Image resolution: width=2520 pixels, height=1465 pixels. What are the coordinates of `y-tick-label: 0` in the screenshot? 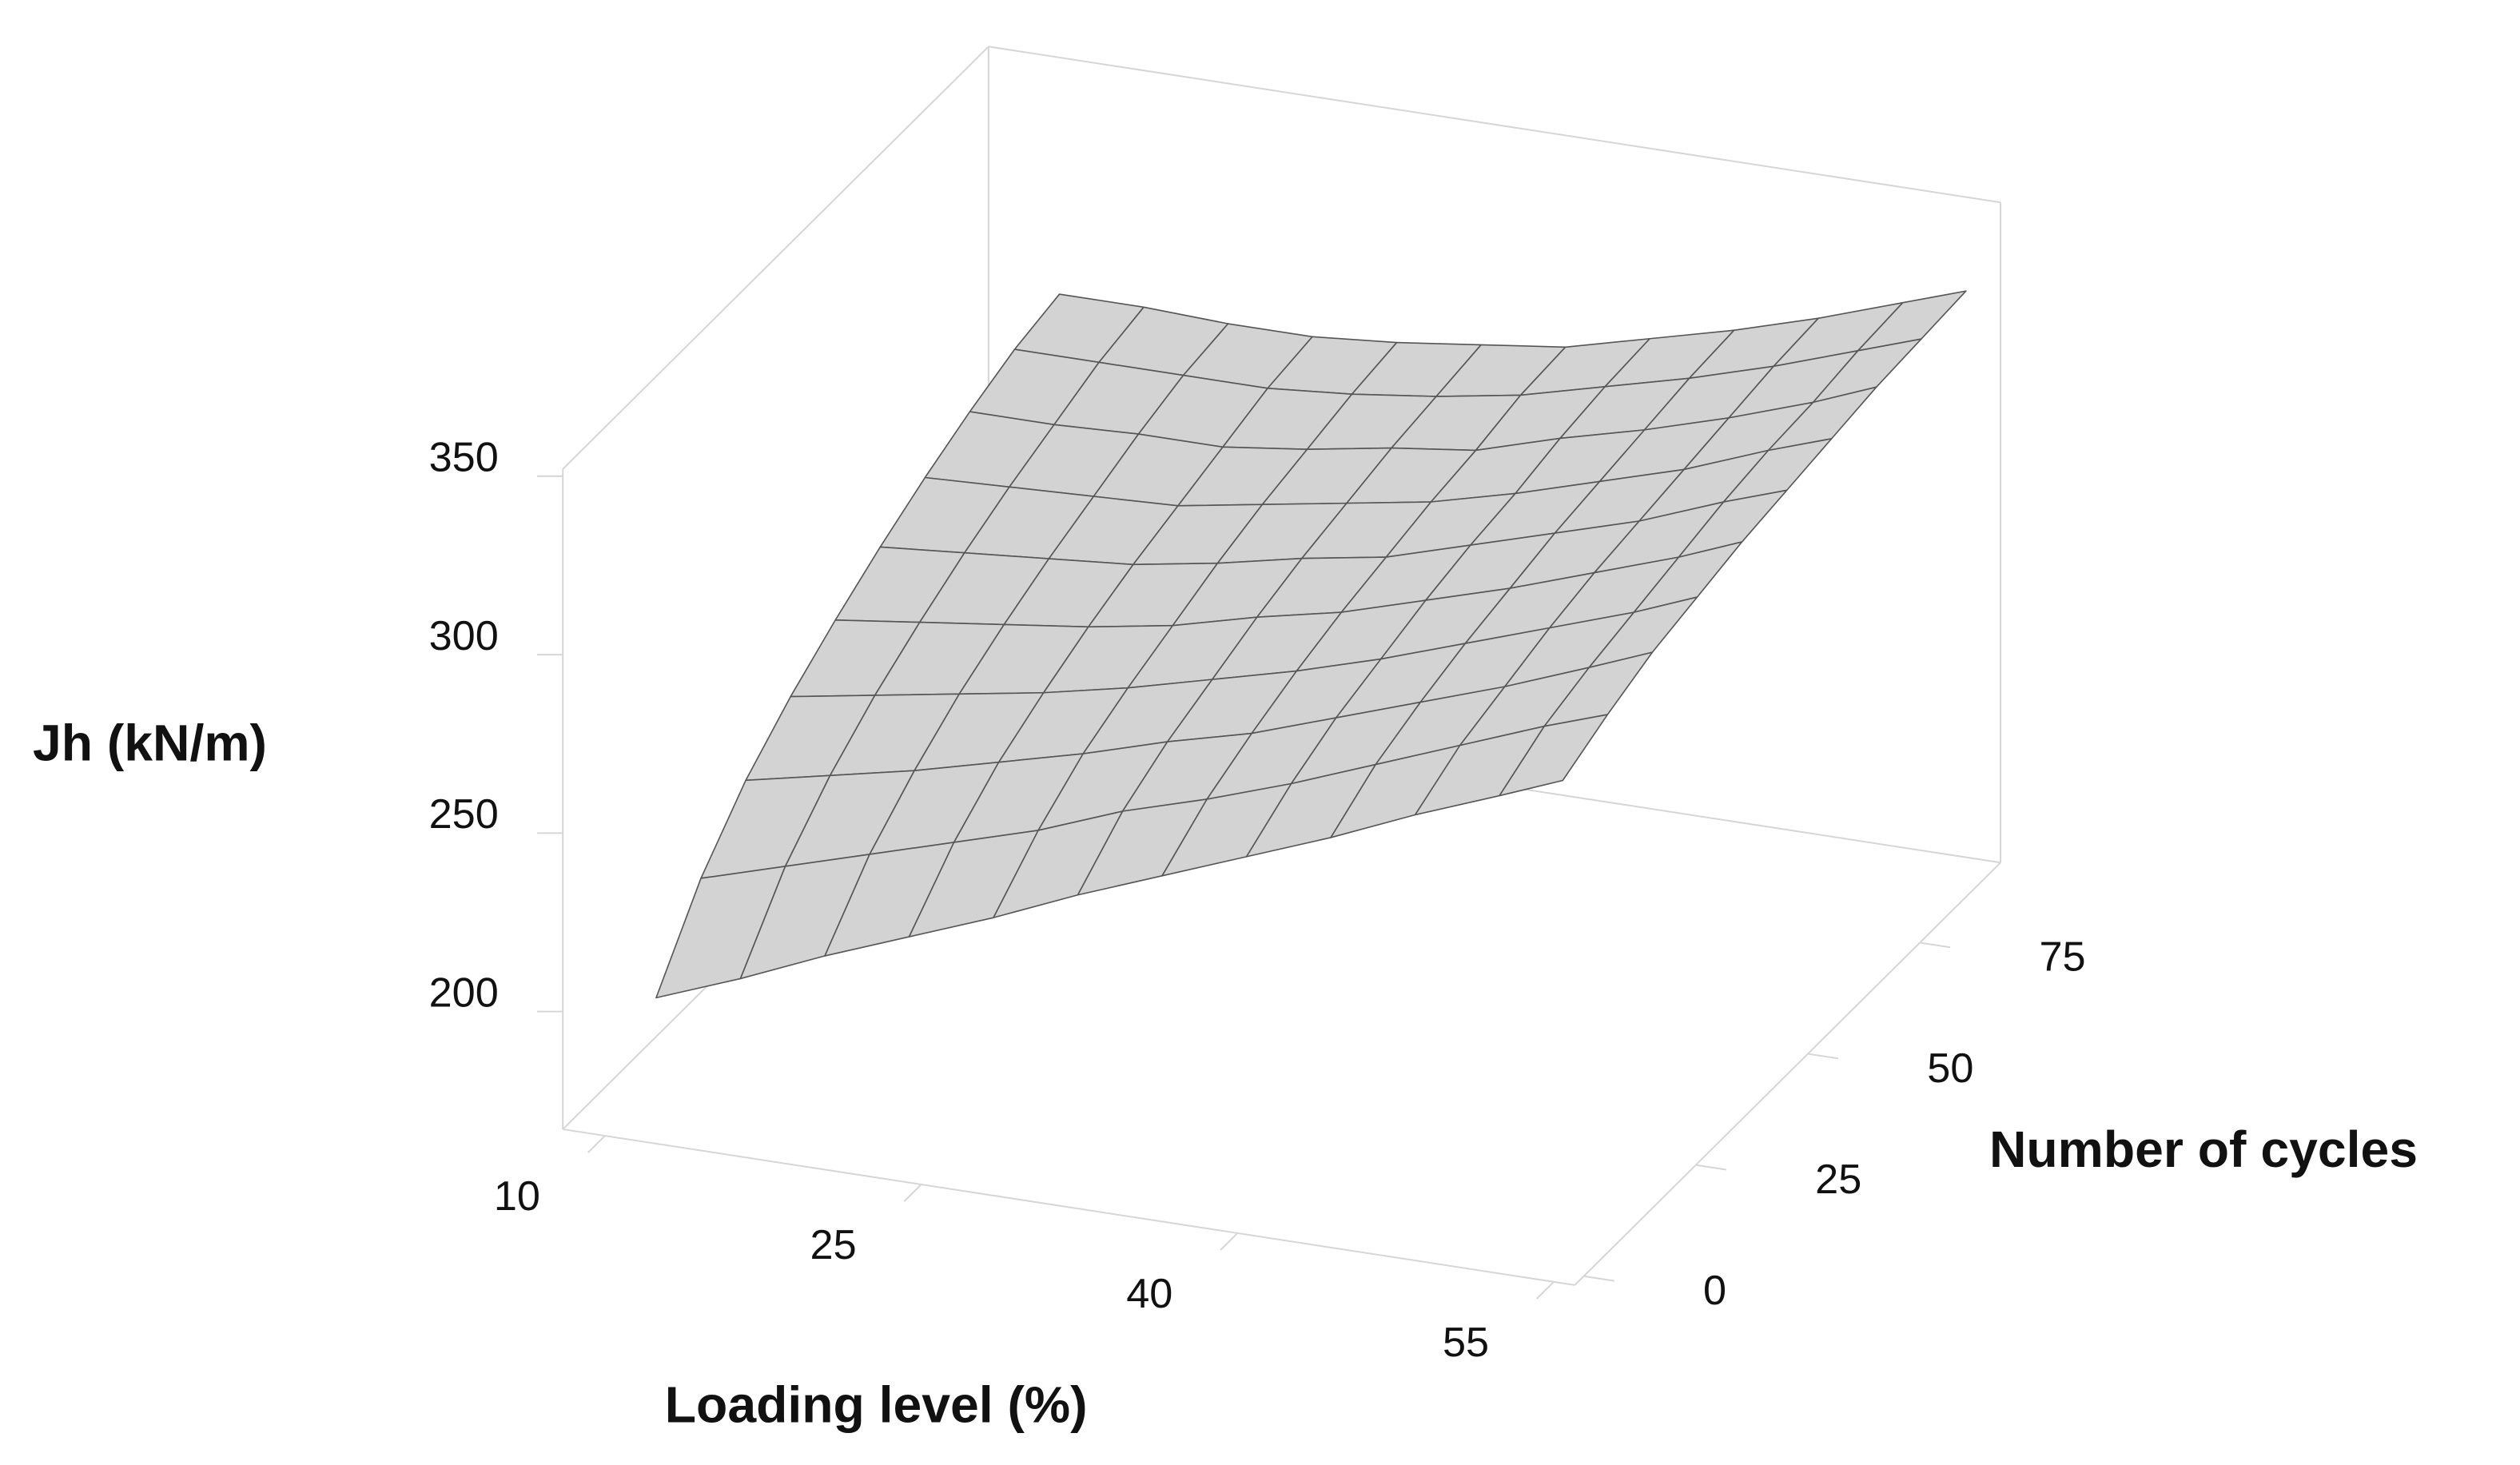 It's located at (1714, 1291).